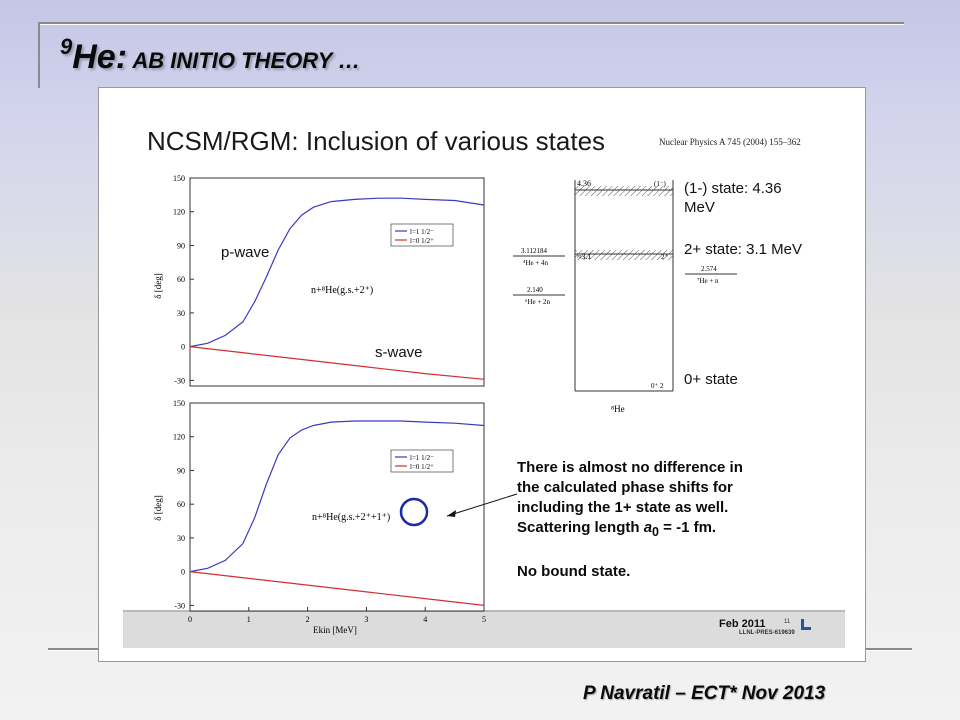 The width and height of the screenshot is (960, 720). What do you see at coordinates (484, 629) in the screenshot?
I see `panel-footer-bar` at bounding box center [484, 629].